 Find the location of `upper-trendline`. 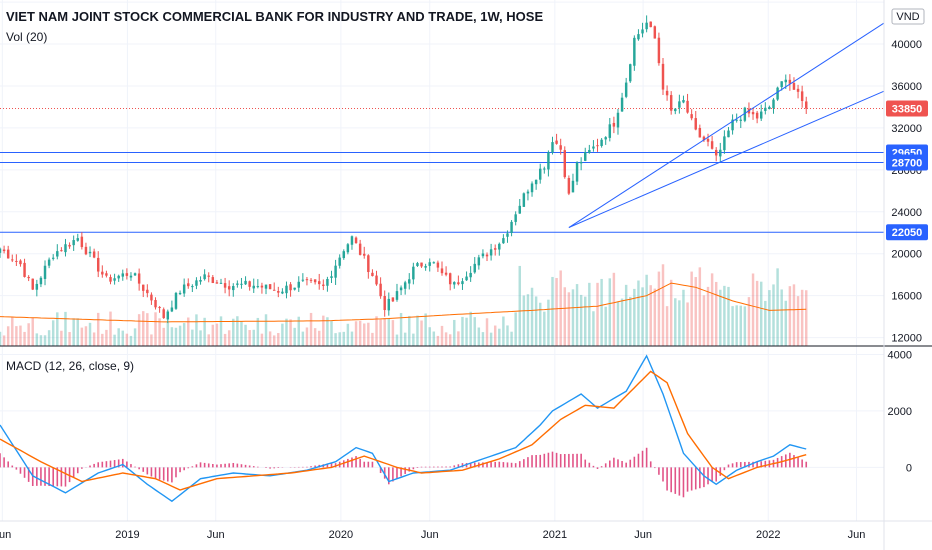

upper-trendline is located at coordinates (726, 125).